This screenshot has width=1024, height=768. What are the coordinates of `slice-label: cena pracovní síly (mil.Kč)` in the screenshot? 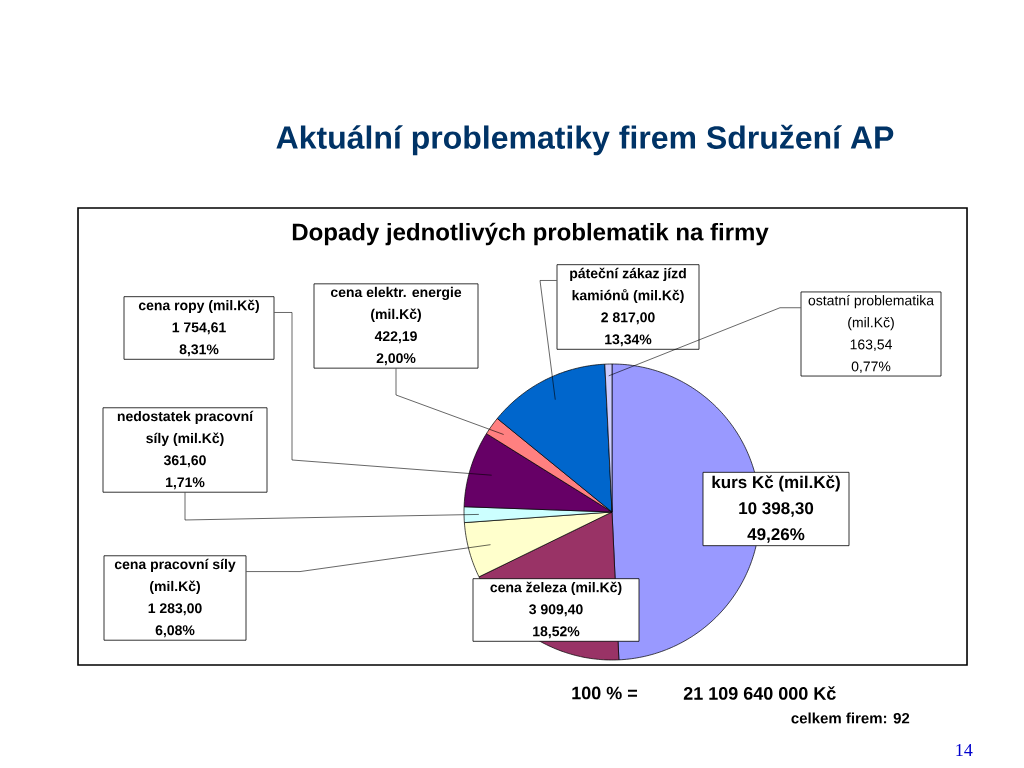 It's located at (175, 576).